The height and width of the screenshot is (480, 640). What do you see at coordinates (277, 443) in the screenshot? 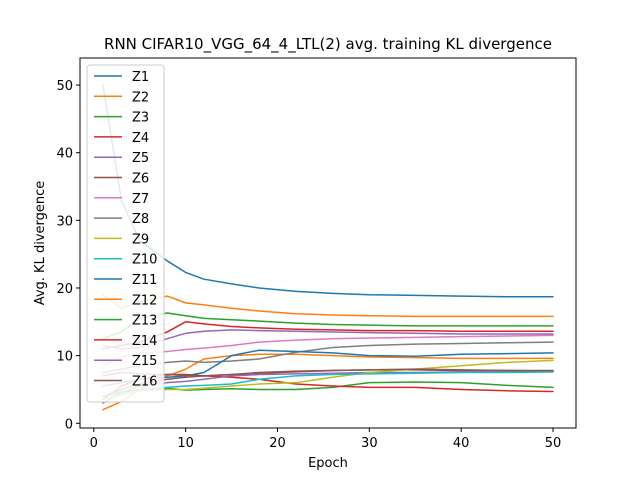
I see `x-tick-label: 20` at bounding box center [277, 443].